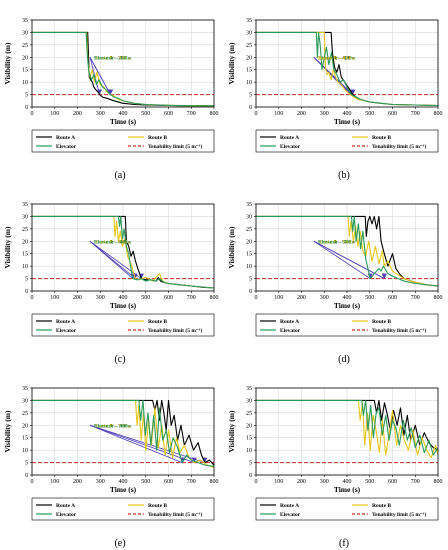 The width and height of the screenshot is (448, 550). Describe the element at coordinates (142, 443) in the screenshot. I see `annotation-arrow-route_b` at that location.